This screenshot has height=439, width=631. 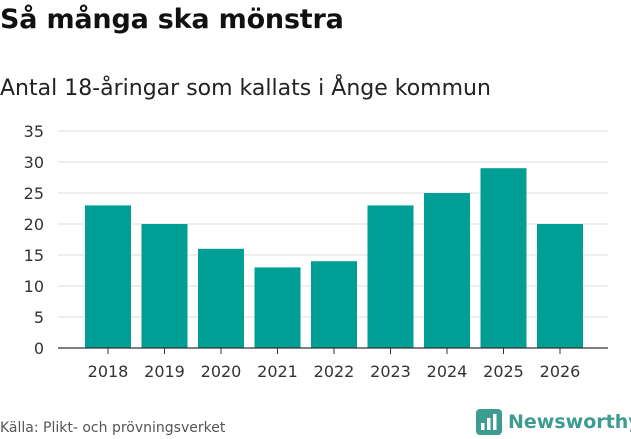 I want to click on y-tick-label: 25, so click(x=34, y=193).